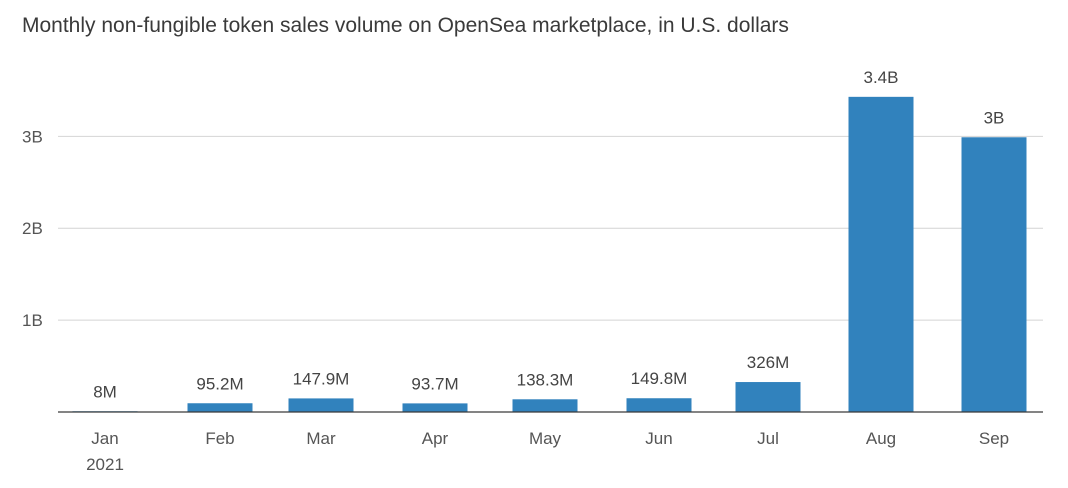 The image size is (1068, 488). What do you see at coordinates (881, 438) in the screenshot?
I see `x-tick-label: Aug` at bounding box center [881, 438].